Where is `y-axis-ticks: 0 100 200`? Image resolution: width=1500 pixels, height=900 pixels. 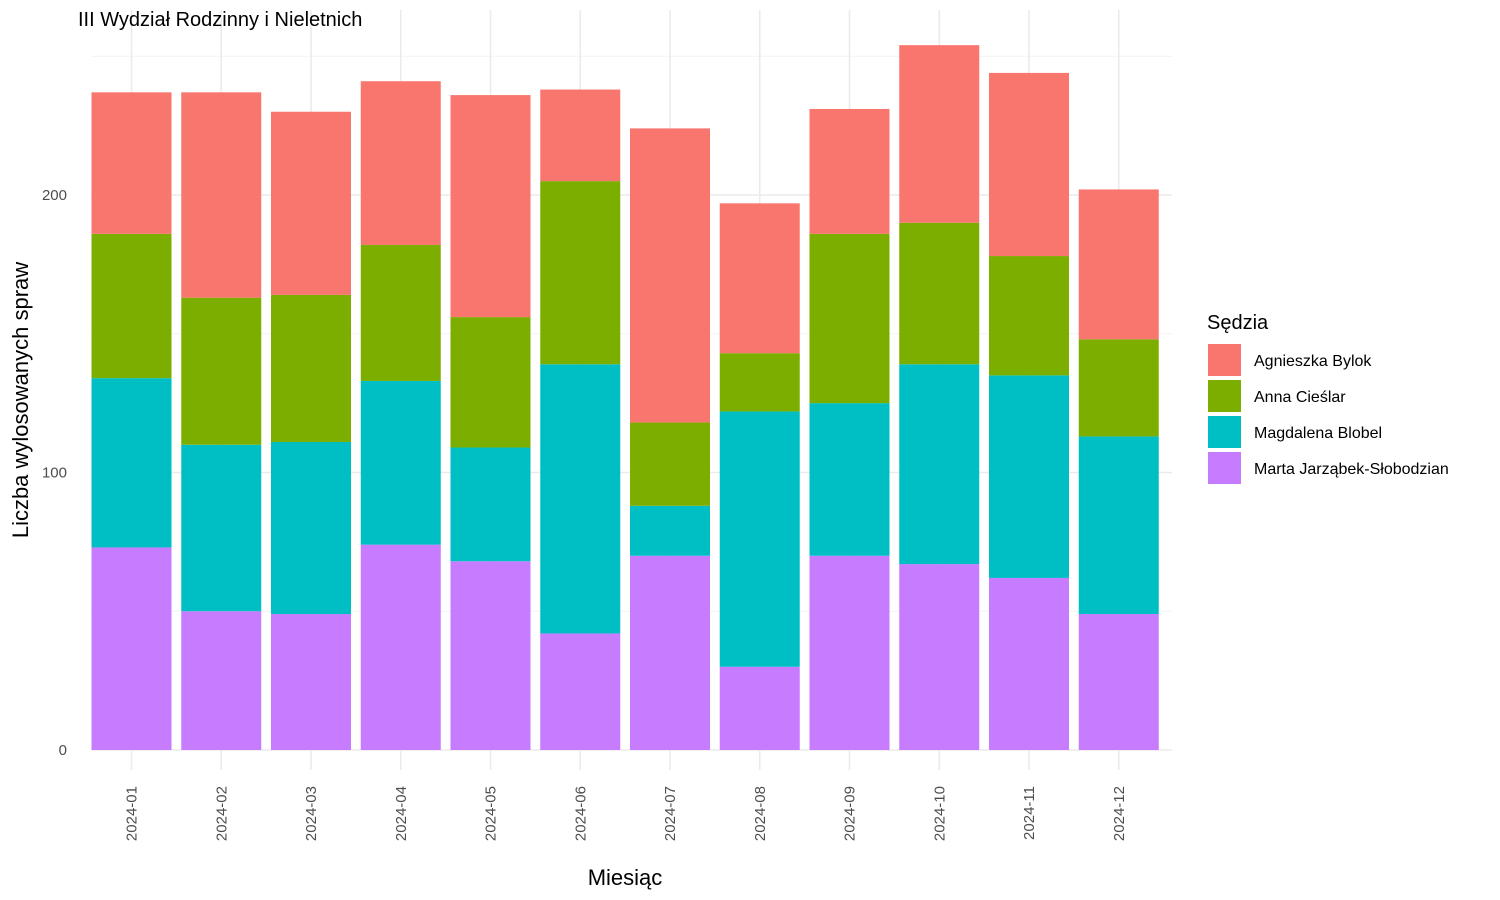
y-axis-ticks: 0 100 200 is located at coordinates (54, 473).